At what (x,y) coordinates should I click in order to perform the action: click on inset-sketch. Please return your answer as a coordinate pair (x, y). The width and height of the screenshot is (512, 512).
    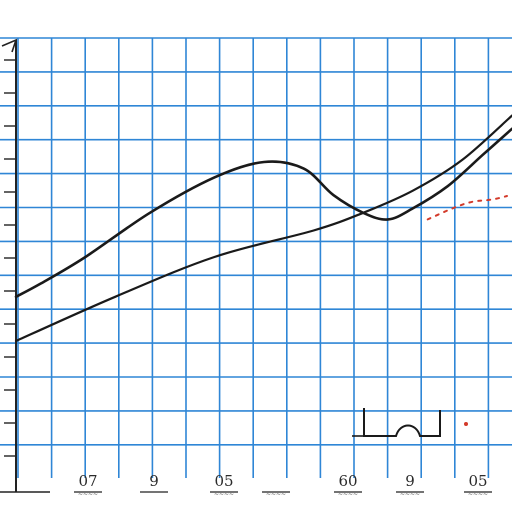
    Looking at the image, I should click on (410, 422).